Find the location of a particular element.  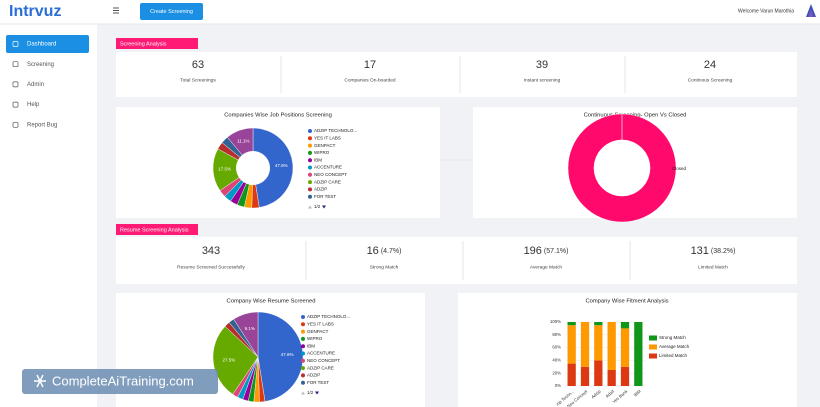

nav-item: Admin is located at coordinates (35, 85).